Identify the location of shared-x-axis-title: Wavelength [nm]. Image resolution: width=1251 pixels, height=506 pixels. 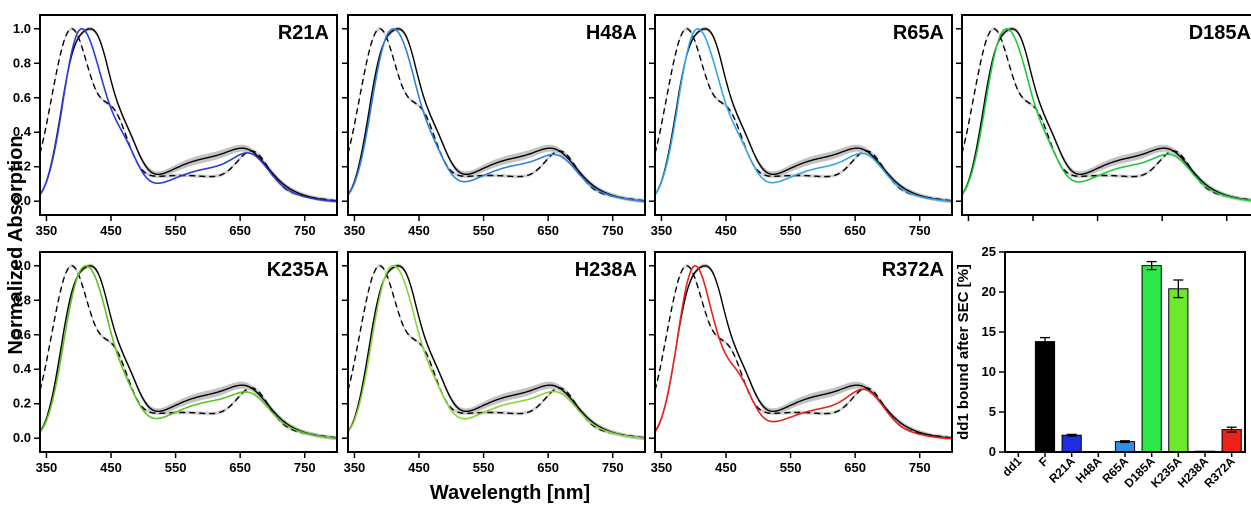
(510, 493).